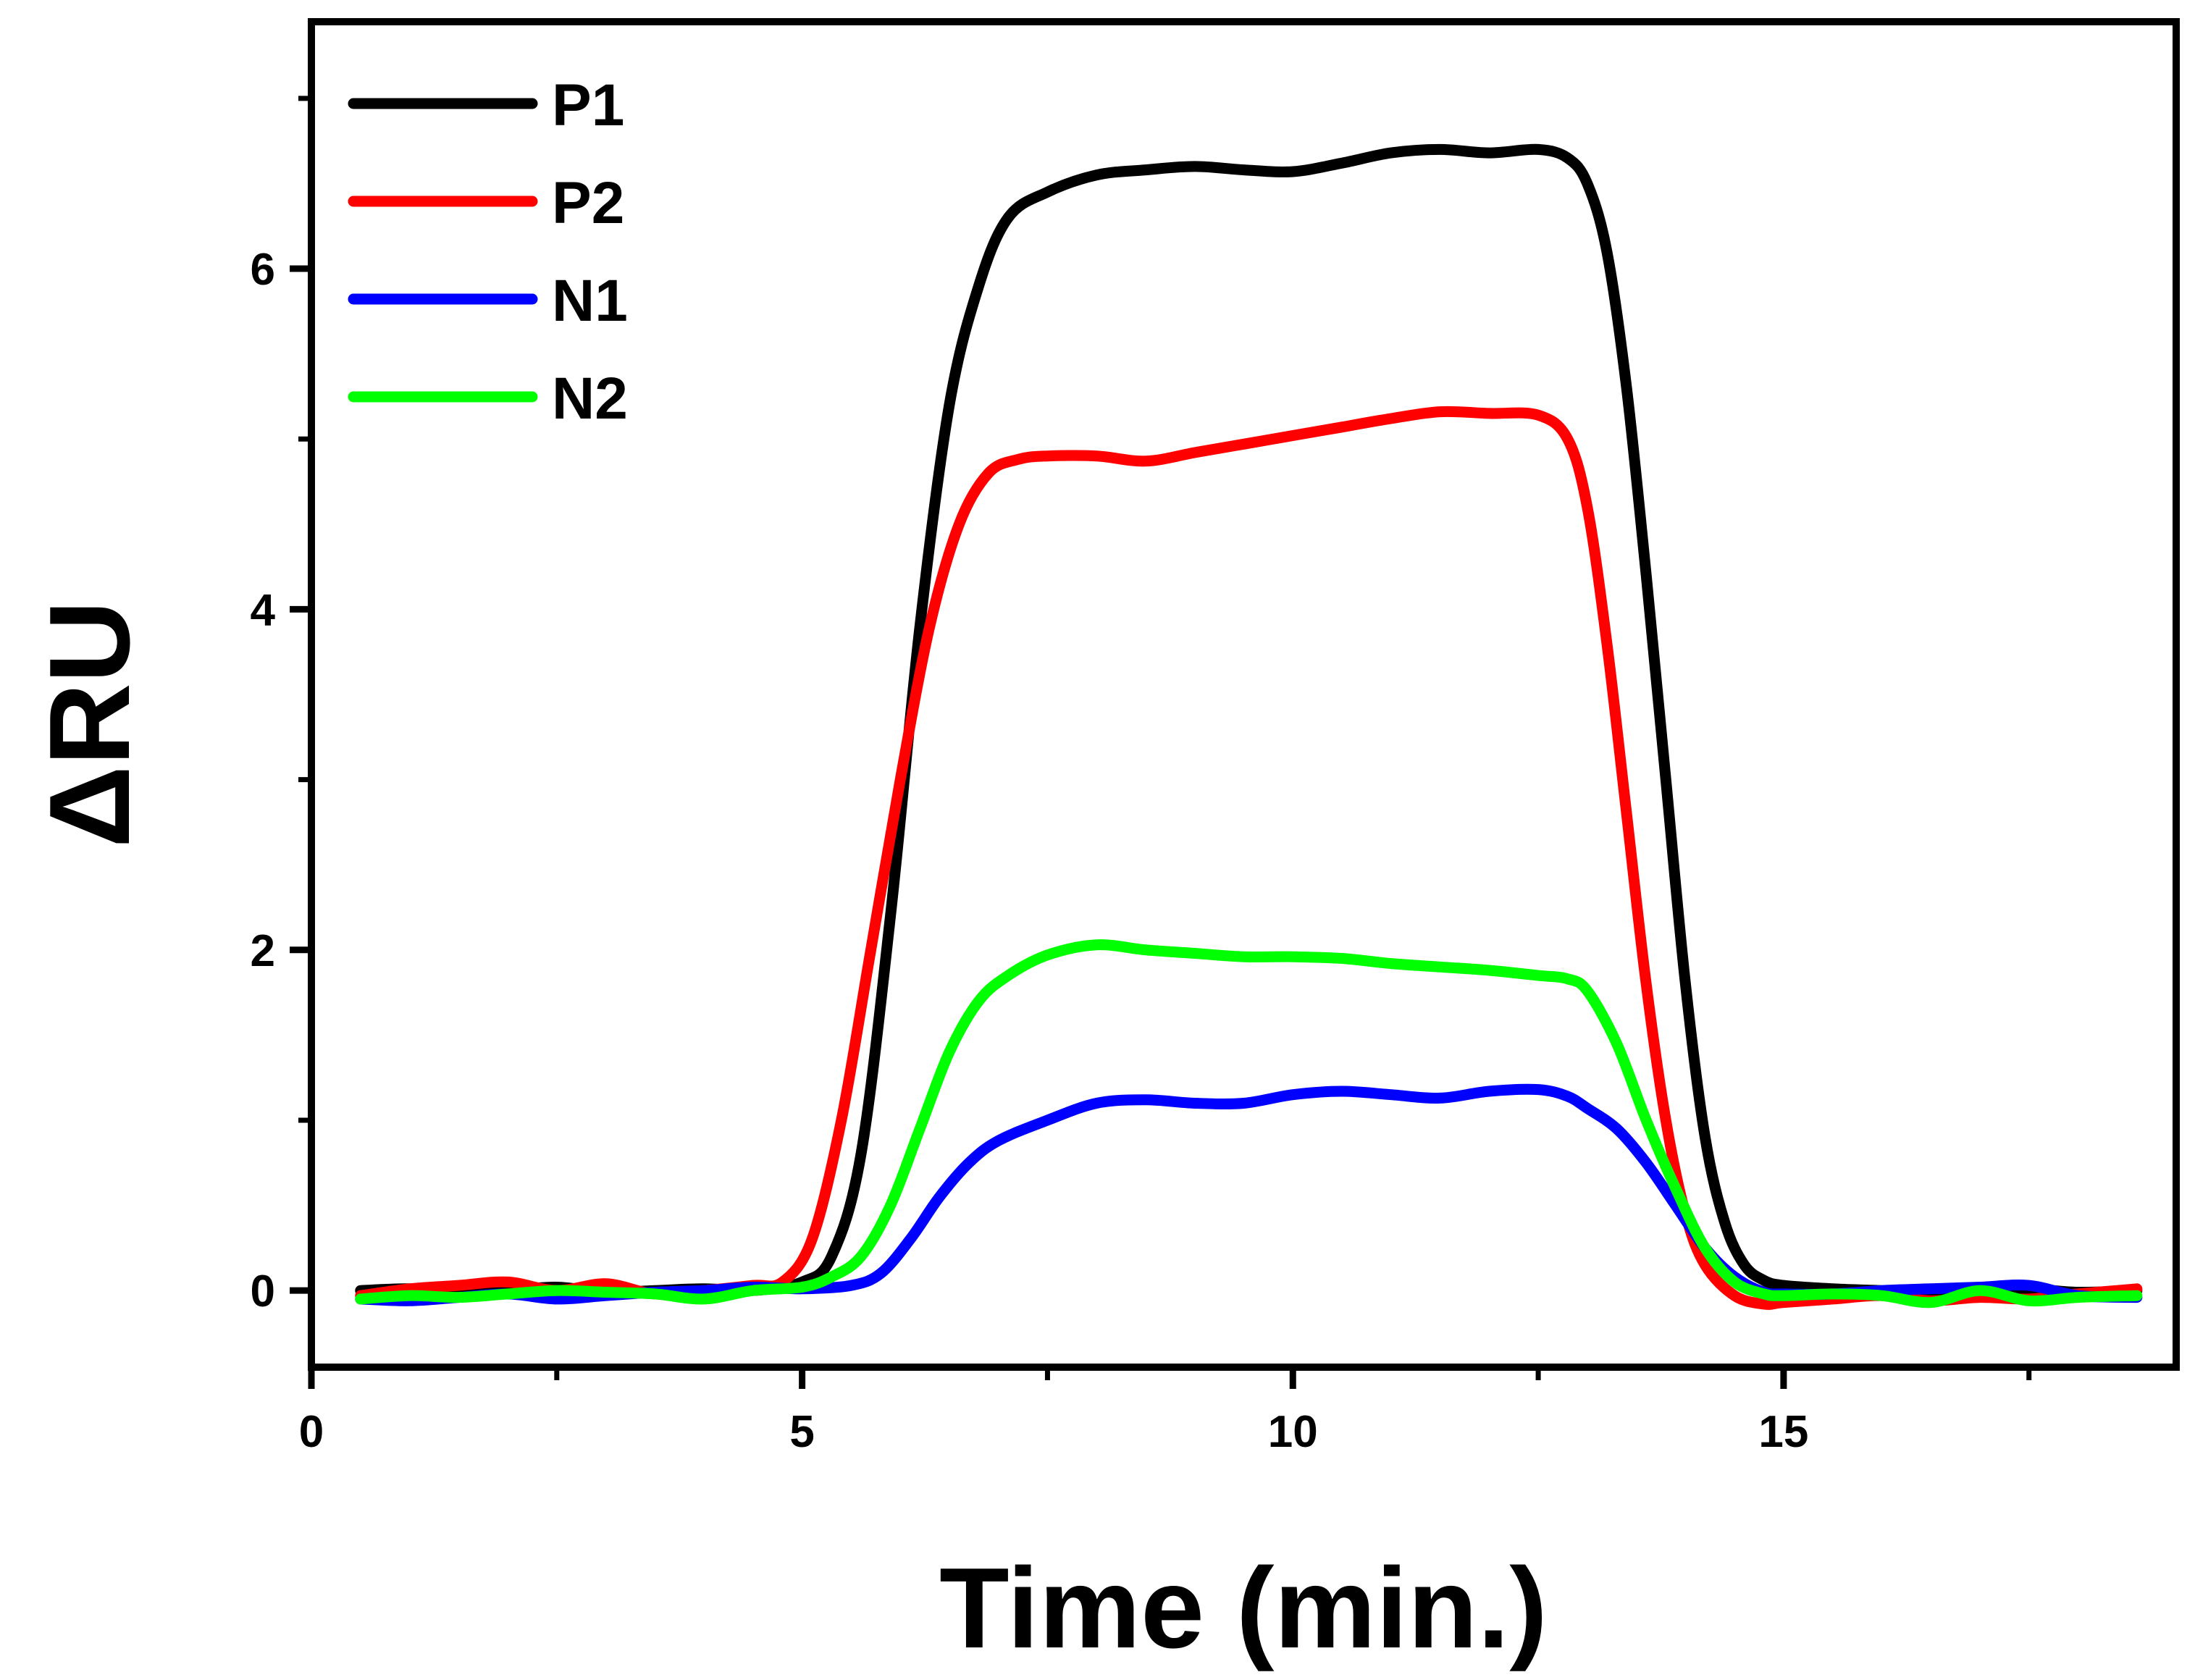  I want to click on legend-label-p1: P1, so click(588, 105).